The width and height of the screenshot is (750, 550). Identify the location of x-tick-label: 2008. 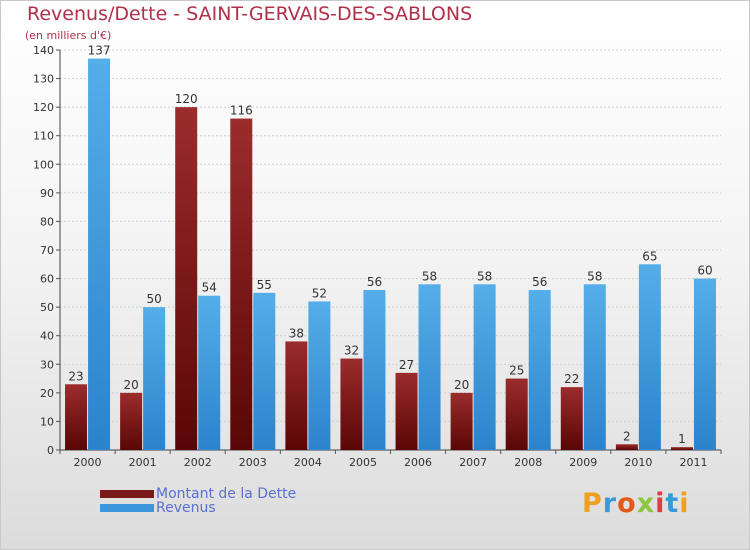
(528, 462).